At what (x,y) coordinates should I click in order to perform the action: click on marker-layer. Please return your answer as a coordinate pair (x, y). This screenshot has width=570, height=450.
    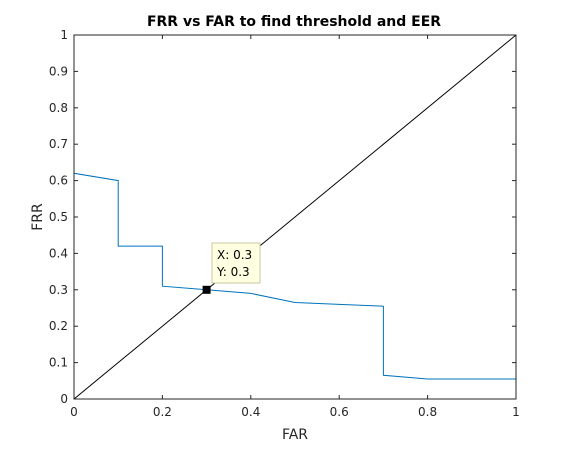
    Looking at the image, I should click on (206, 289).